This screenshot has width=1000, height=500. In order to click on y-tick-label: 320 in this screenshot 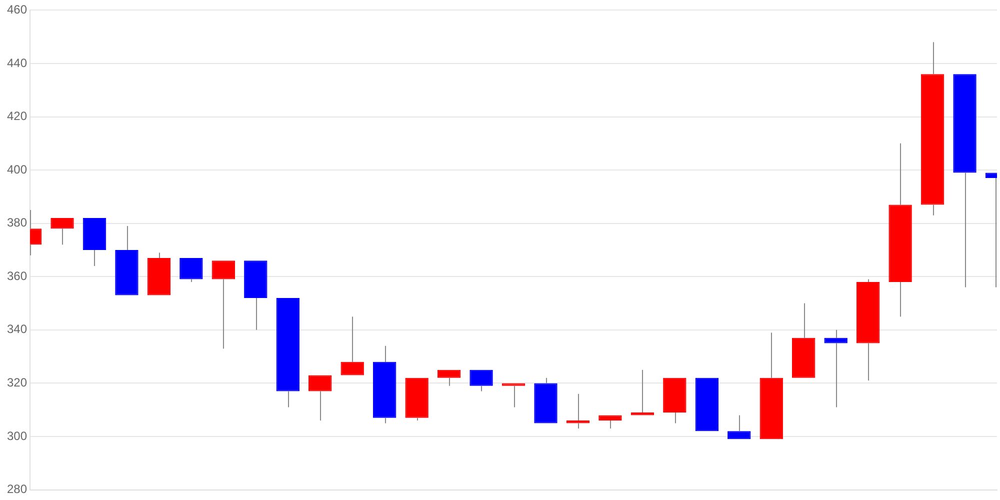, I will do `click(17, 383)`.